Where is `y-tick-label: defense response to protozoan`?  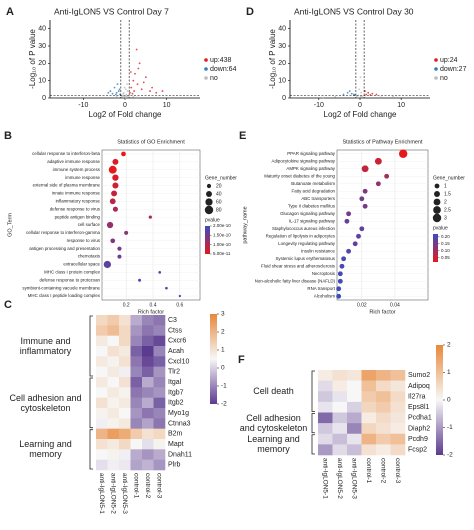
y-tick-label: defense response to protozoan is located at coordinates (69, 279).